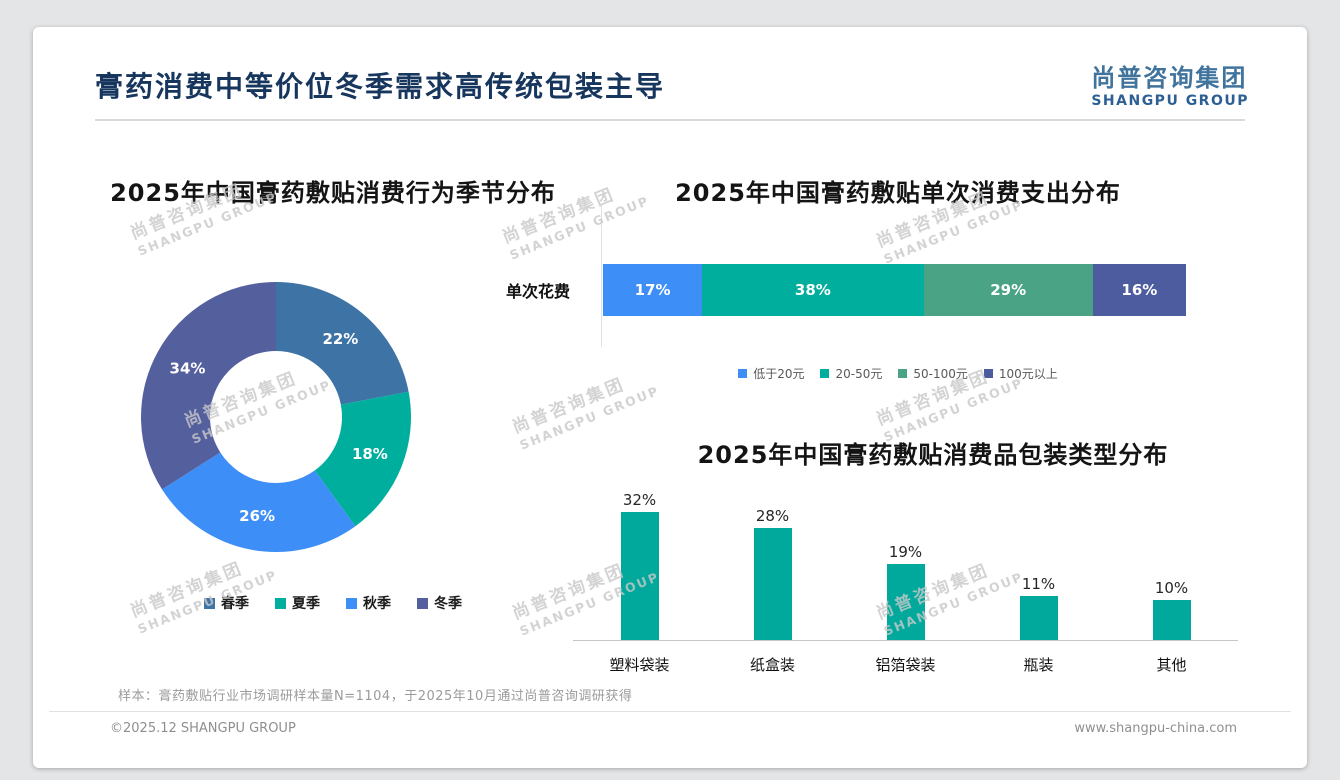 Image resolution: width=1340 pixels, height=780 pixels. I want to click on legend-item-秋季: 秋季, so click(368, 603).